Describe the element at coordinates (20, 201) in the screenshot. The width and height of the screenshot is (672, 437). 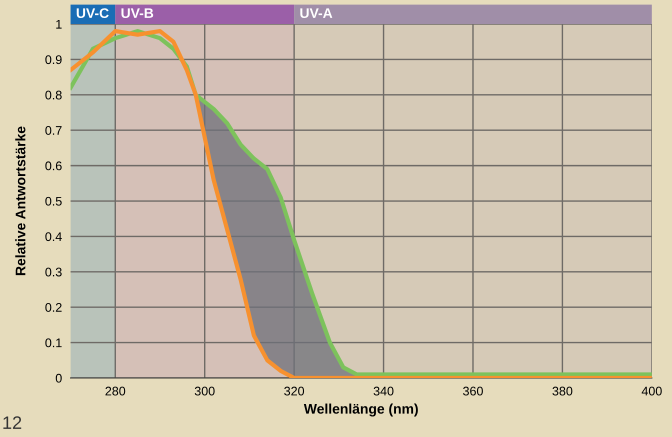
I see `y-axis-title: Relative Antwortstärke` at that location.